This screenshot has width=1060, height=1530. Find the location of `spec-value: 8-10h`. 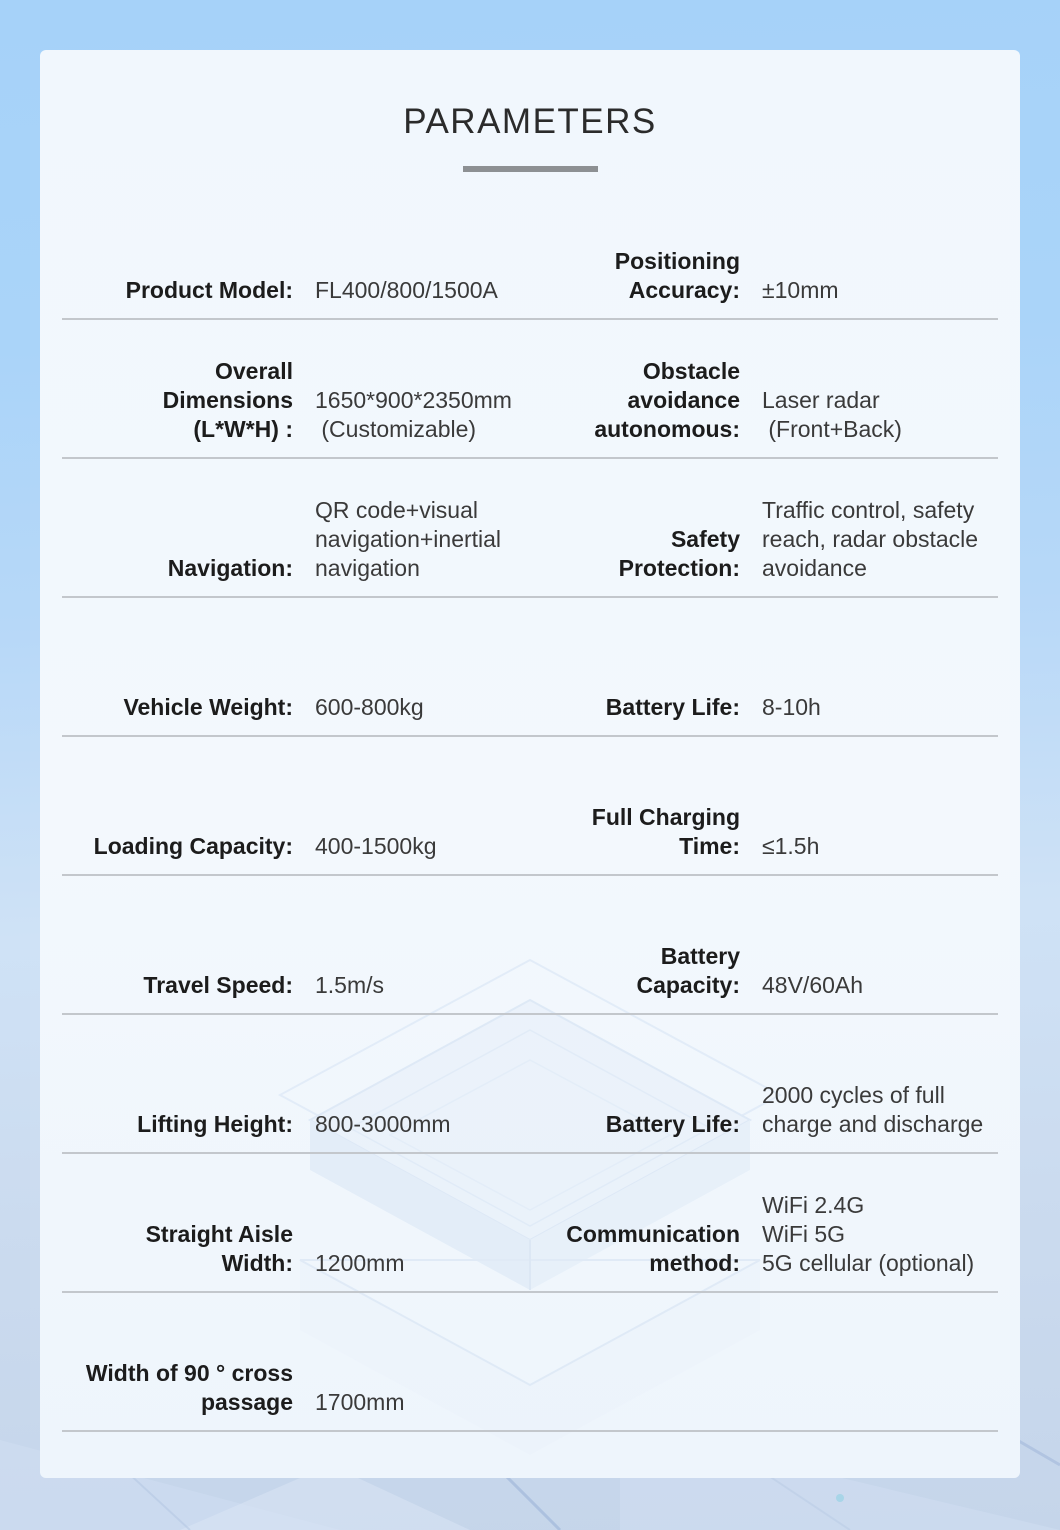

spec-value: 8-10h is located at coordinates (791, 707).